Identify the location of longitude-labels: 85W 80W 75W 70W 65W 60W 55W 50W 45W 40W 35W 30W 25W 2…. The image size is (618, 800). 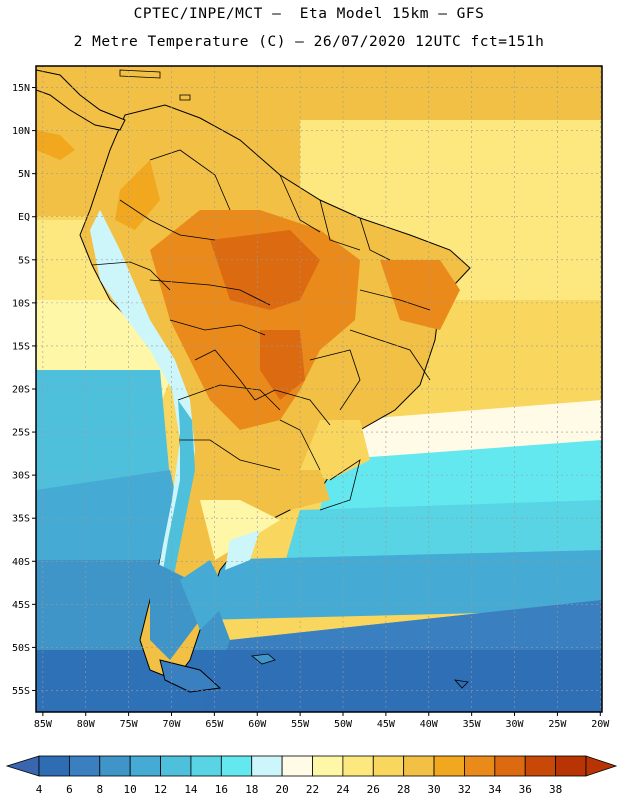
(322, 721).